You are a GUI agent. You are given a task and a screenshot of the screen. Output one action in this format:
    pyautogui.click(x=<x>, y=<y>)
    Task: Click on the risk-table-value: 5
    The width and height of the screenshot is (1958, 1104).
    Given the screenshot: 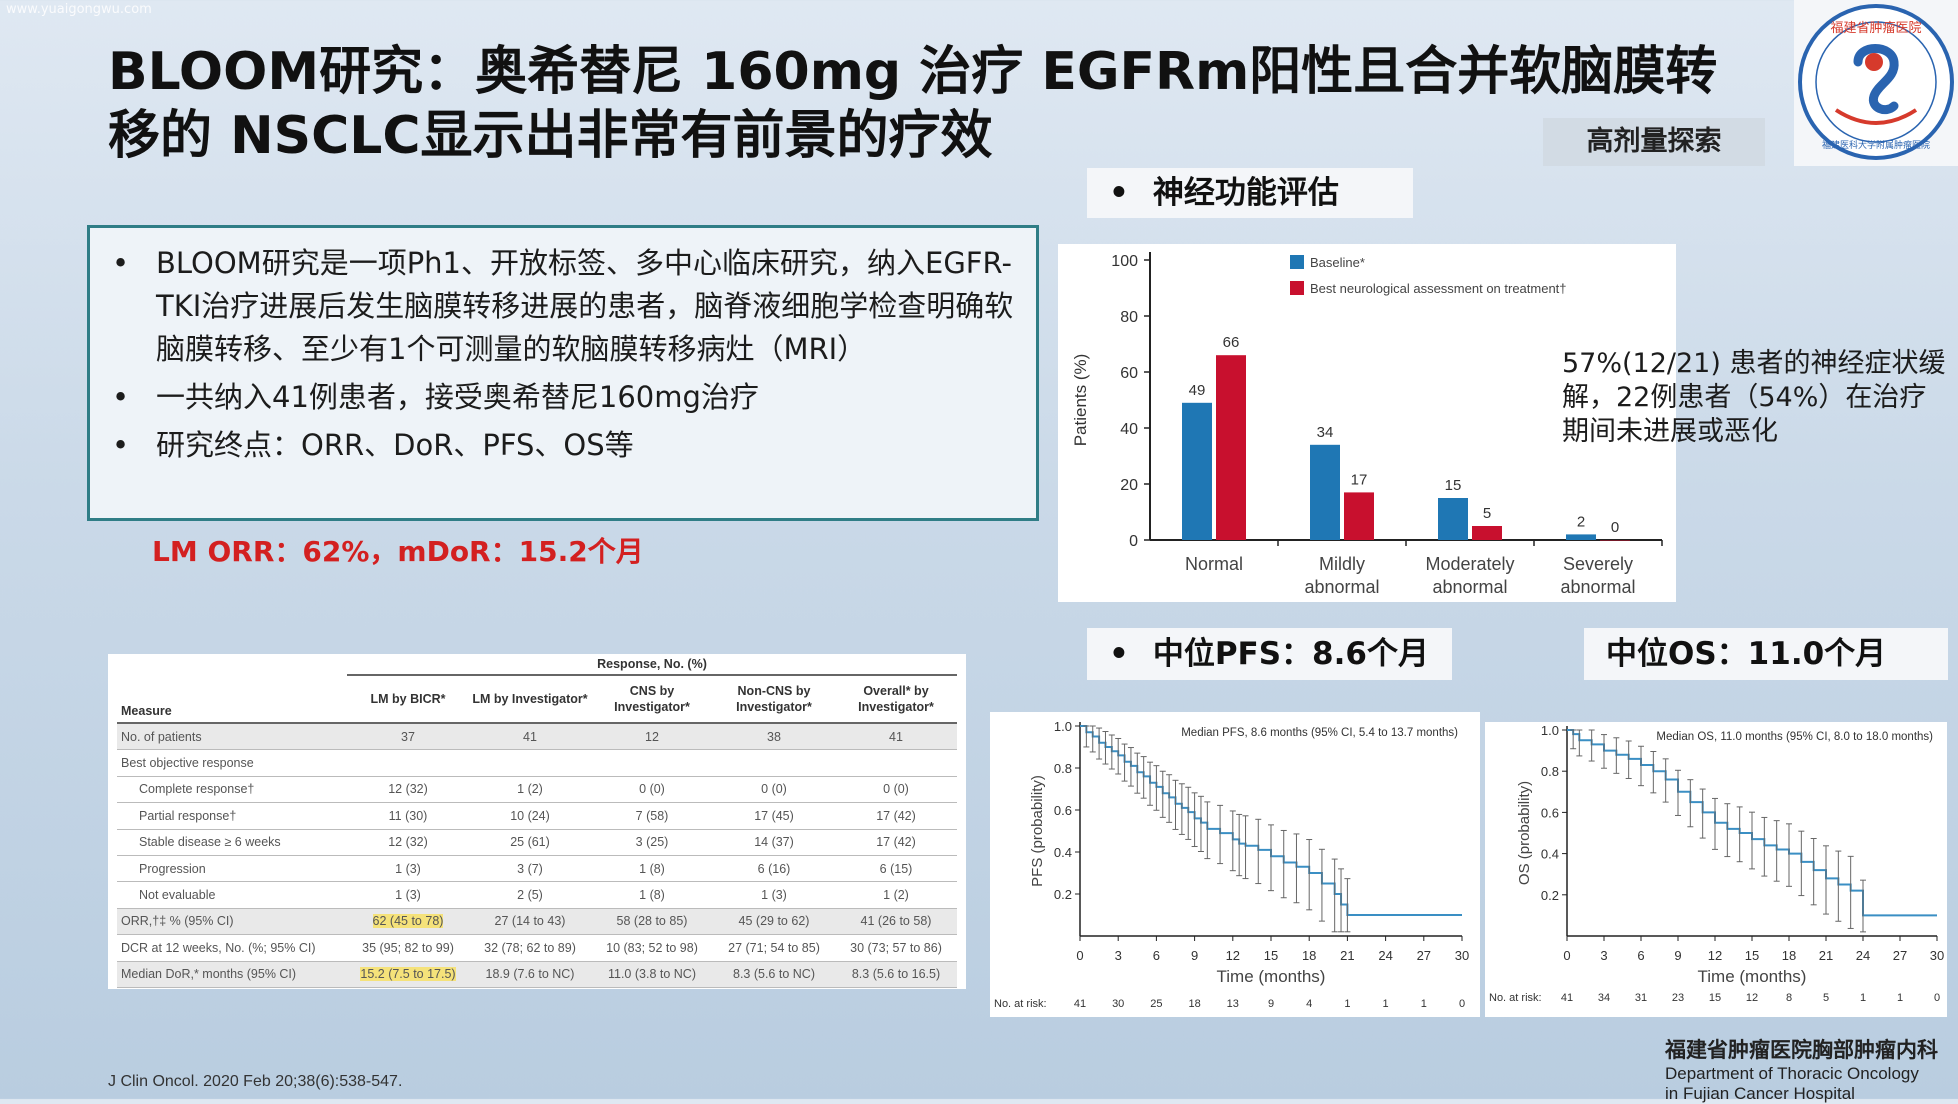 What is the action you would take?
    pyautogui.click(x=1826, y=998)
    